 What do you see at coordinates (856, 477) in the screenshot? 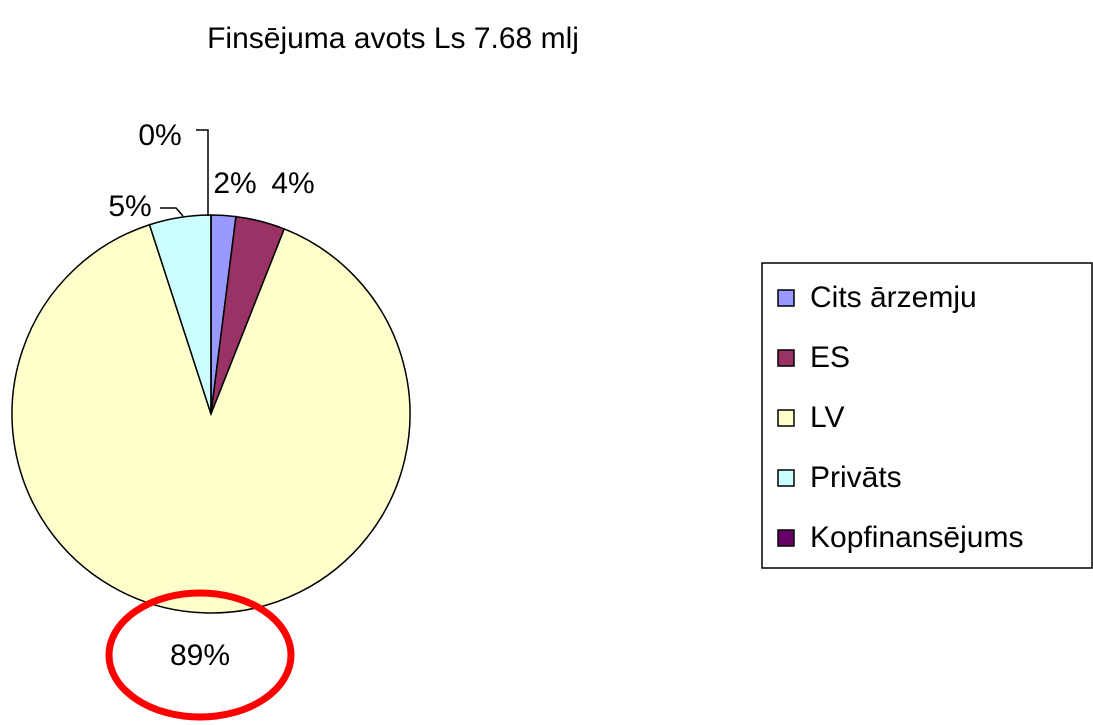
I see `legend-label: Privāts` at bounding box center [856, 477].